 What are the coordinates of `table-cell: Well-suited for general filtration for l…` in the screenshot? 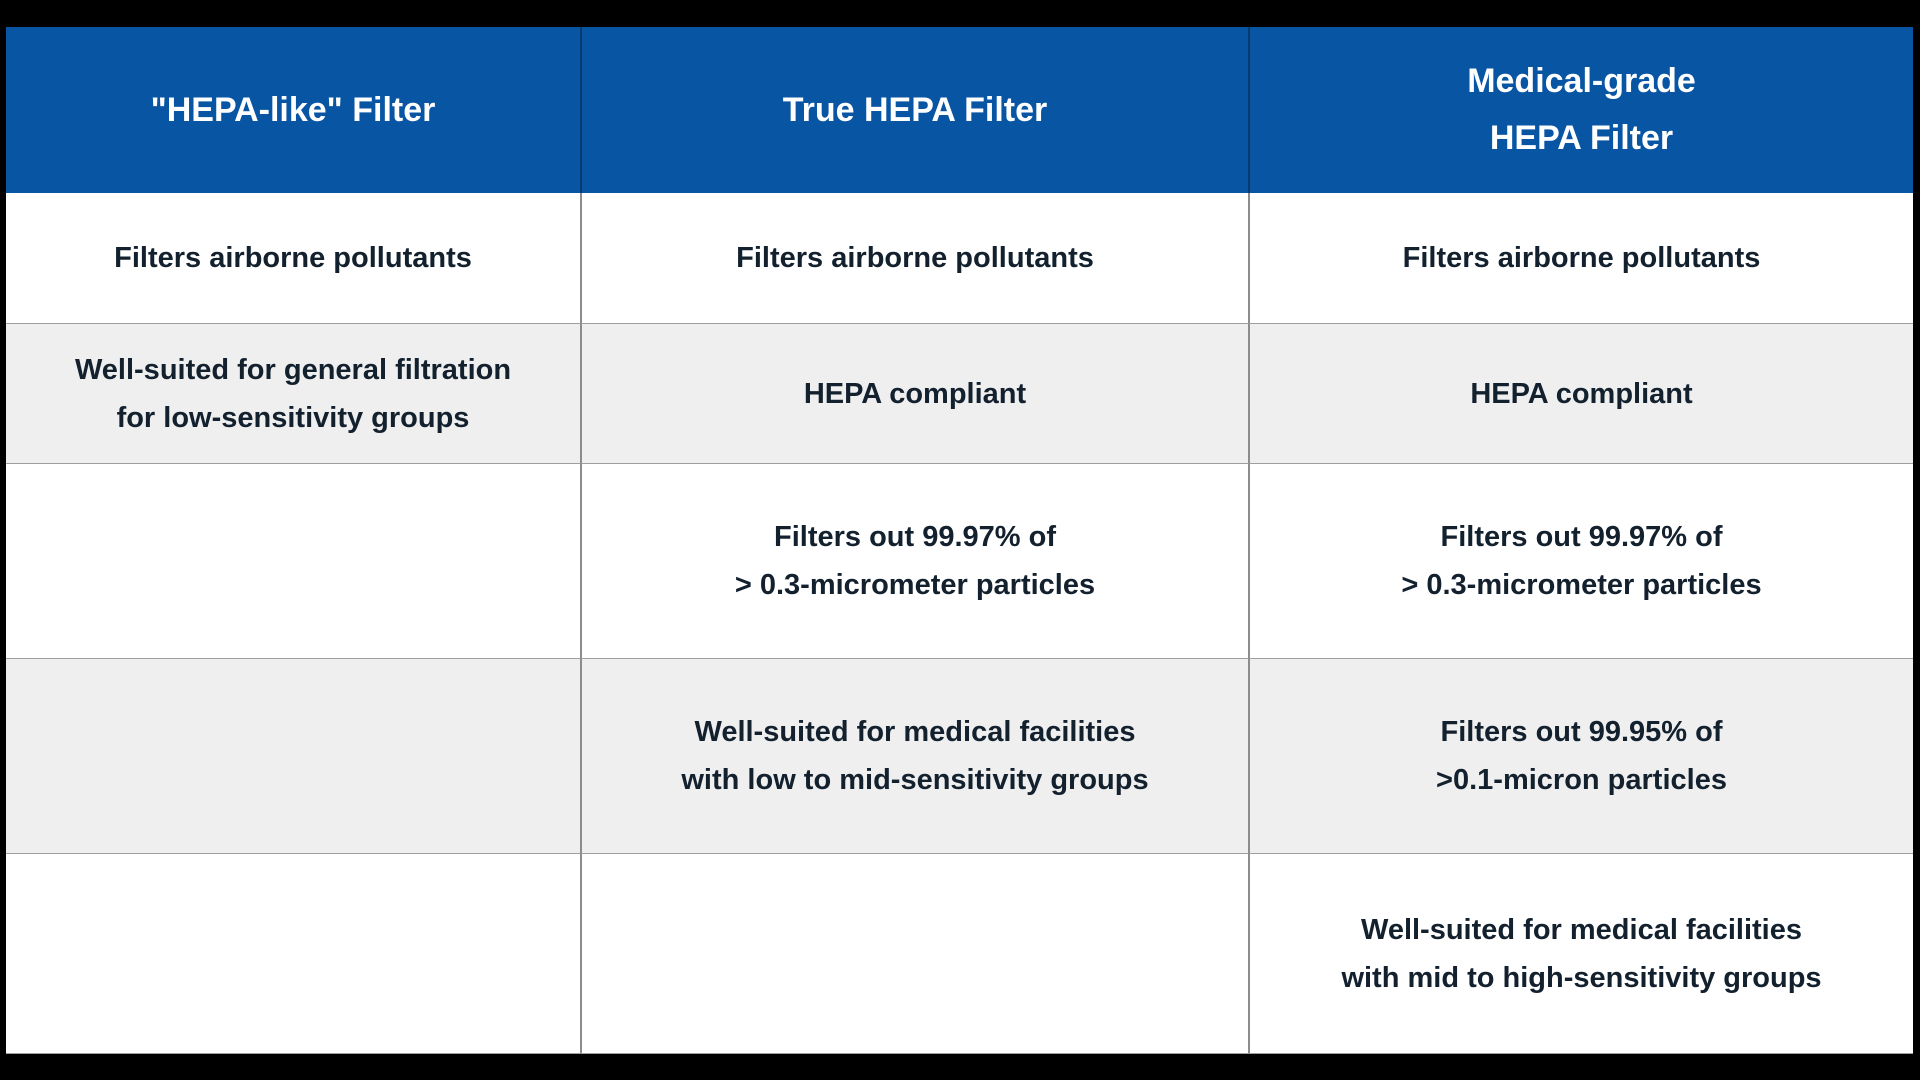 It's located at (293, 393).